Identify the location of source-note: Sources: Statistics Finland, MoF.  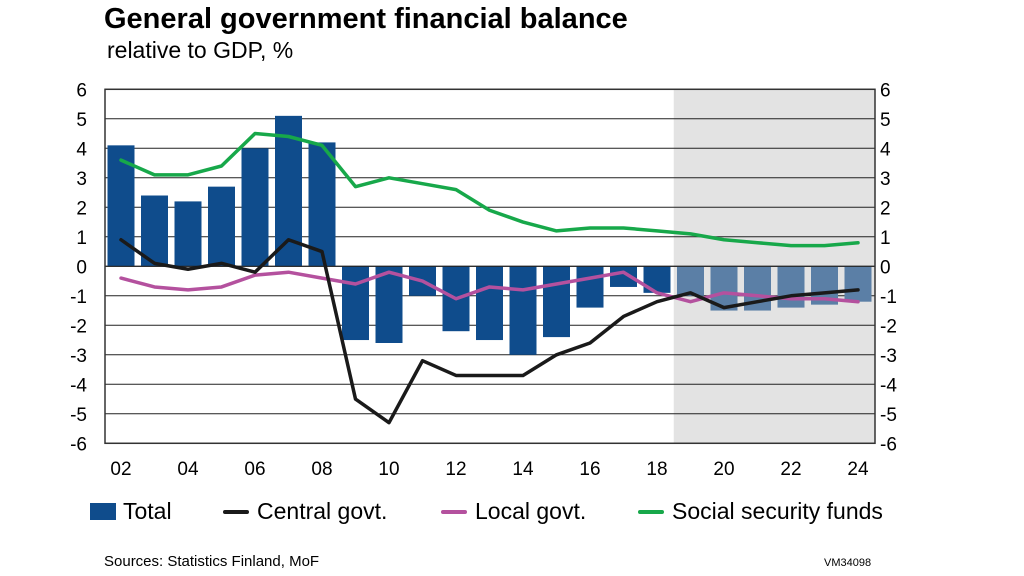
(212, 561).